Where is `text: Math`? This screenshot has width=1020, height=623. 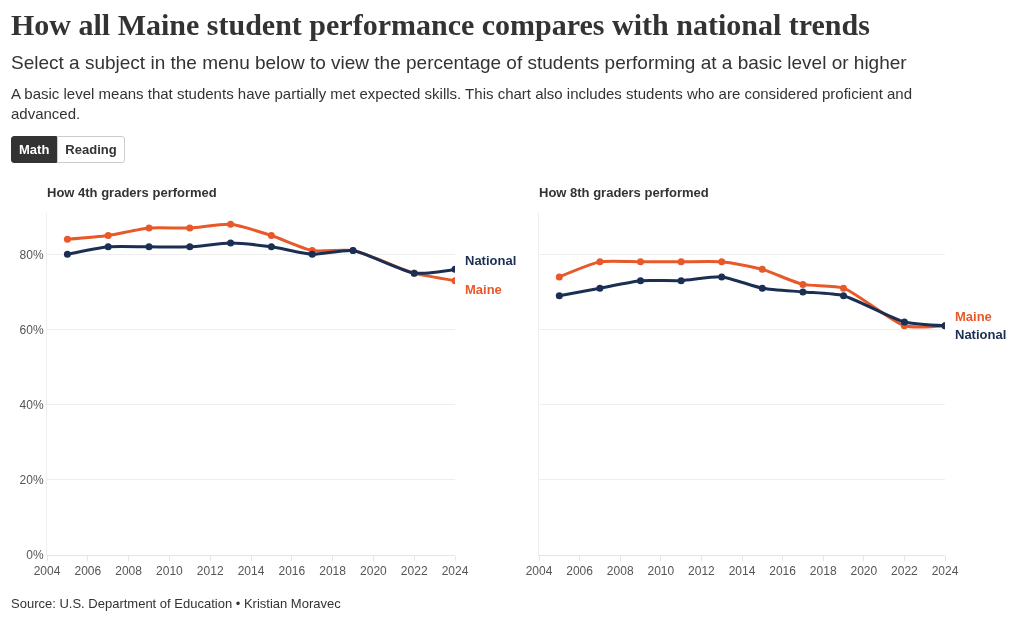
text: Math is located at coordinates (34, 149).